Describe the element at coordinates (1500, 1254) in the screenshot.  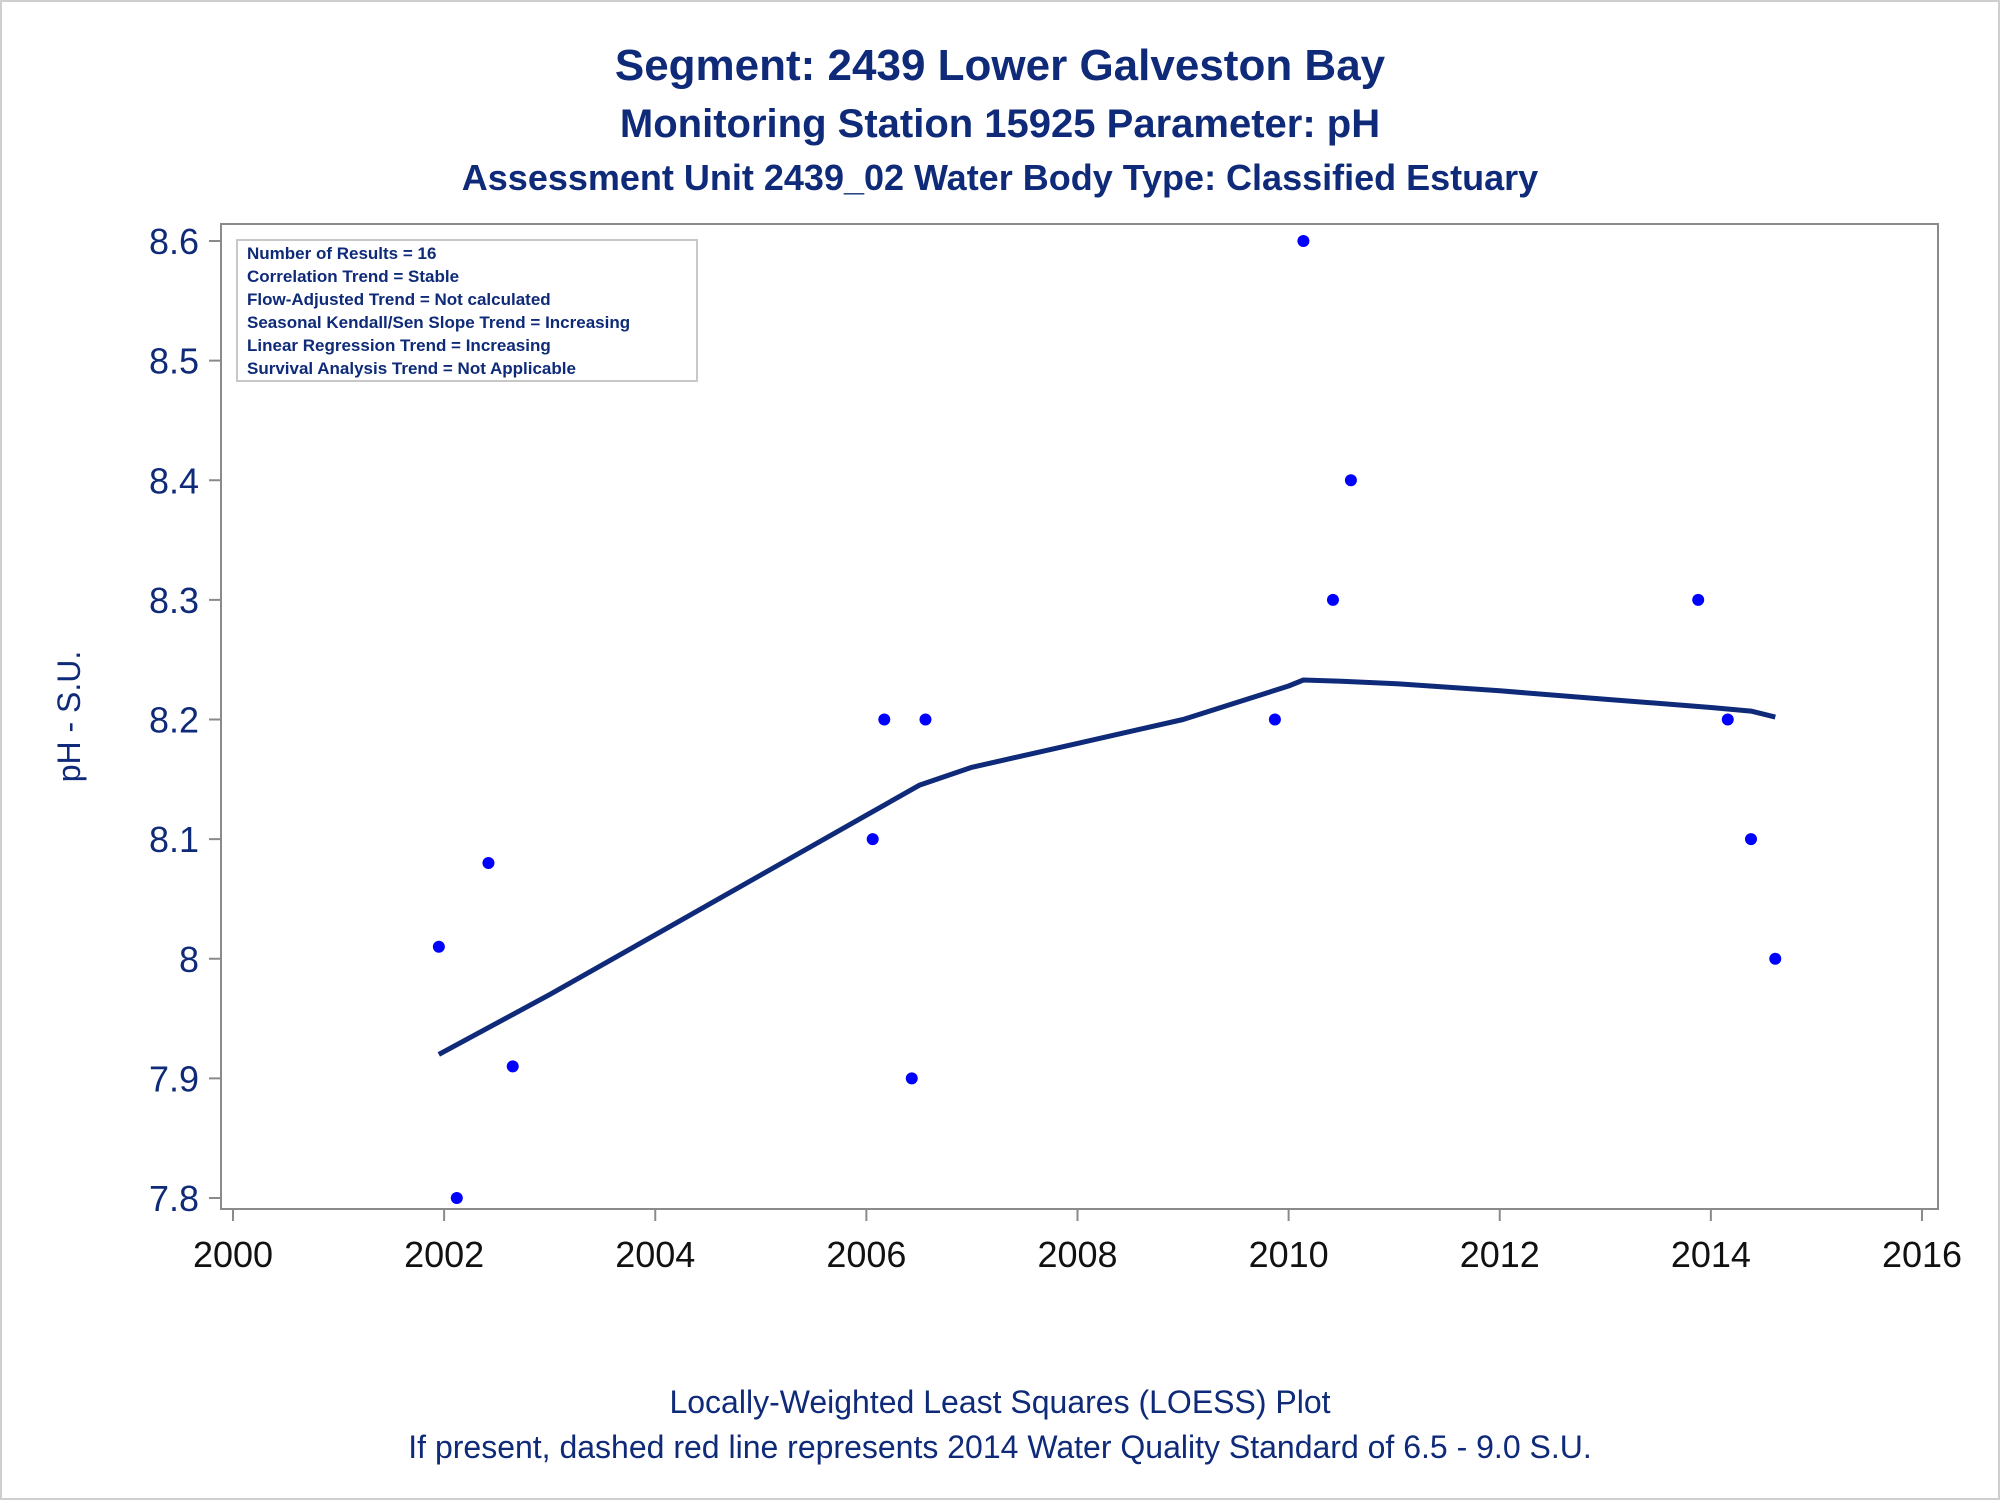
I see `x-tick-label: 2012` at that location.